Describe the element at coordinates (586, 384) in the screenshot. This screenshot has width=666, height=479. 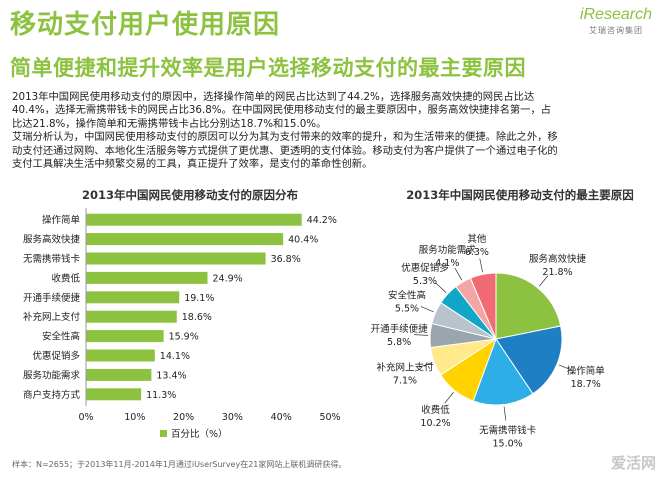
I see `pie-slice-value: 18.7%` at that location.